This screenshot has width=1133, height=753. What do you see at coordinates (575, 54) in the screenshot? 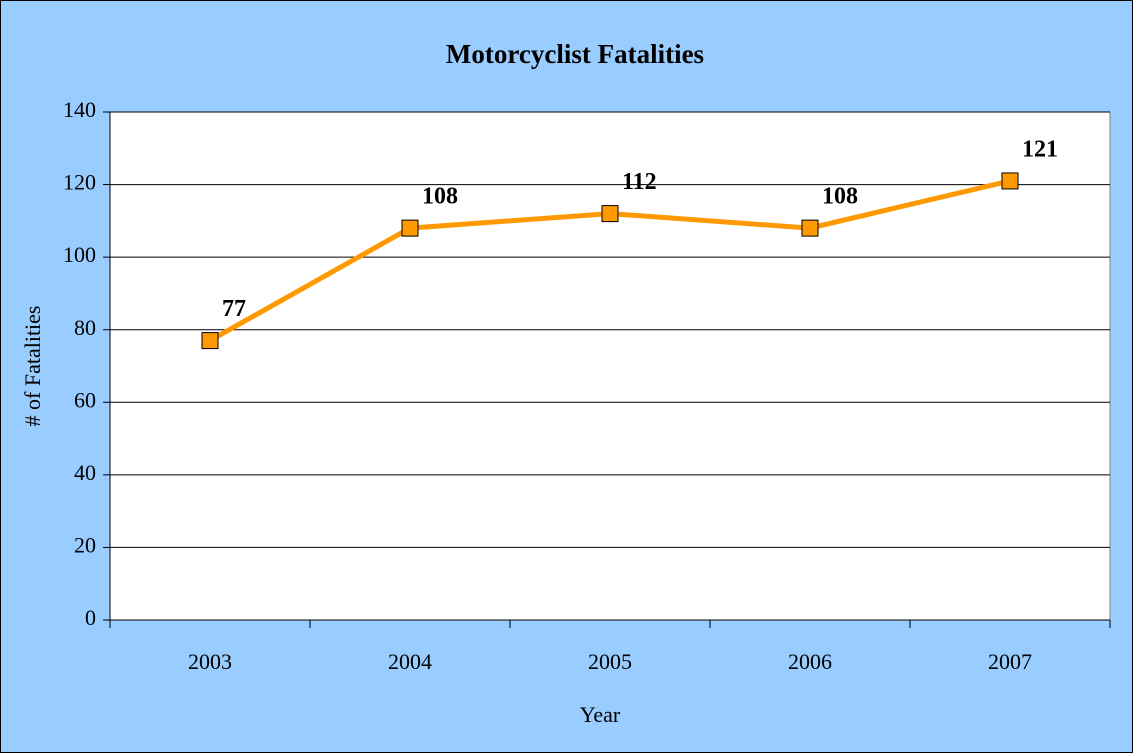
I see `chart-title: Motorcyclist Fatalities` at bounding box center [575, 54].